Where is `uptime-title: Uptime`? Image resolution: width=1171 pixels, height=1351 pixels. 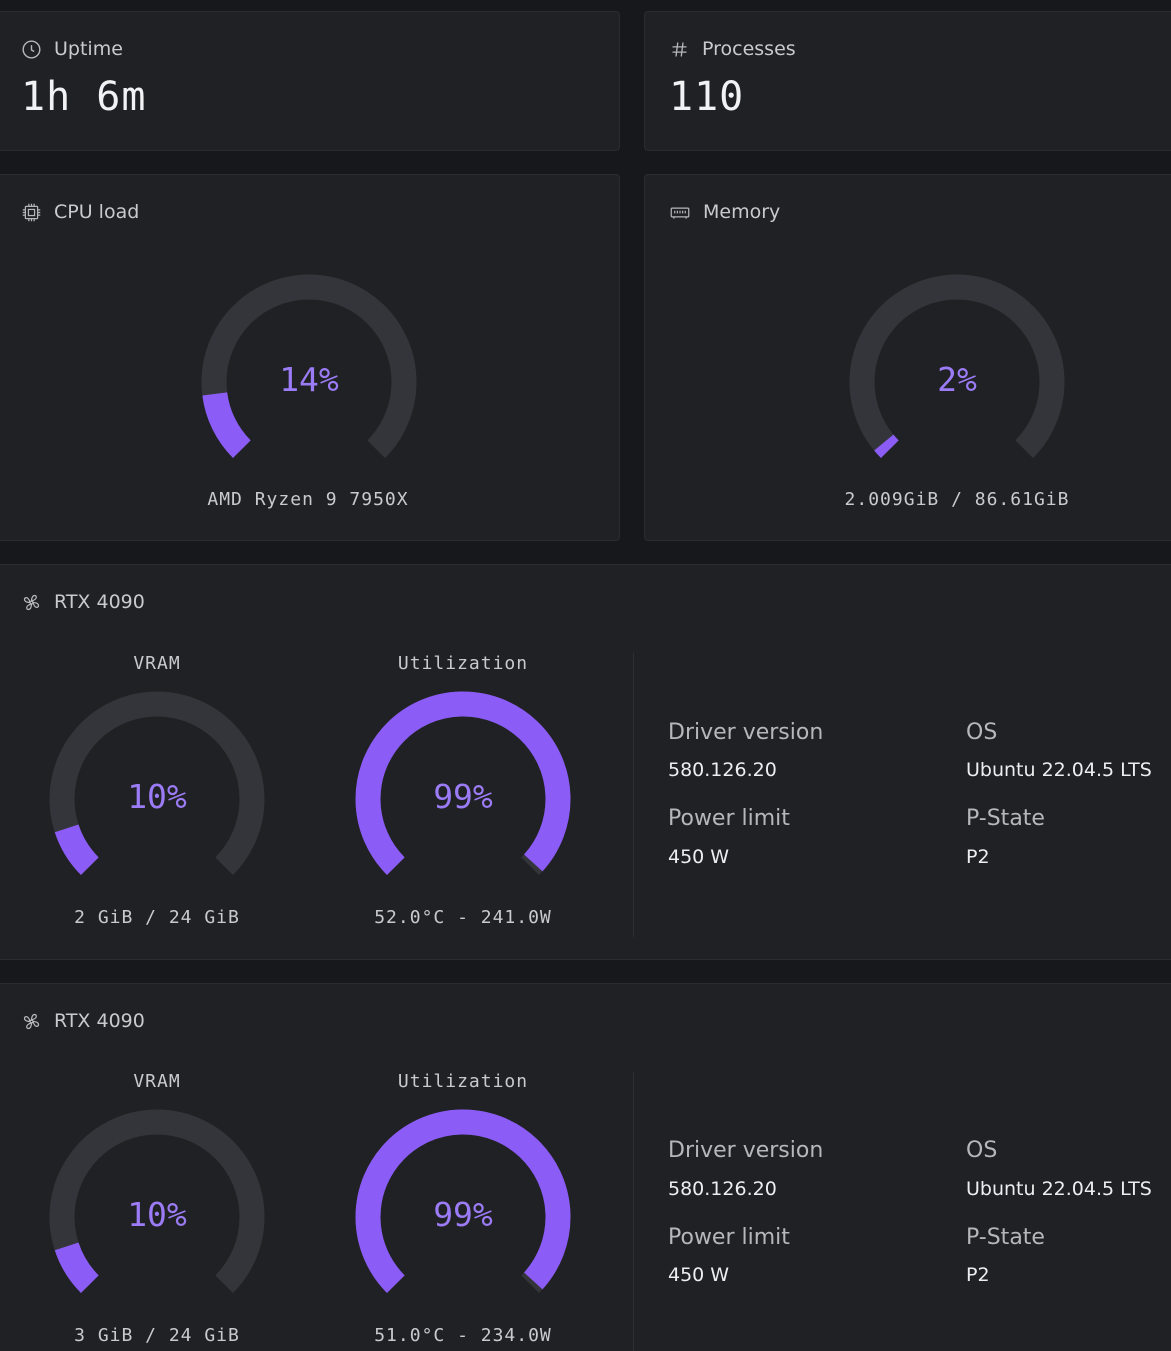 uptime-title: Uptime is located at coordinates (72, 49).